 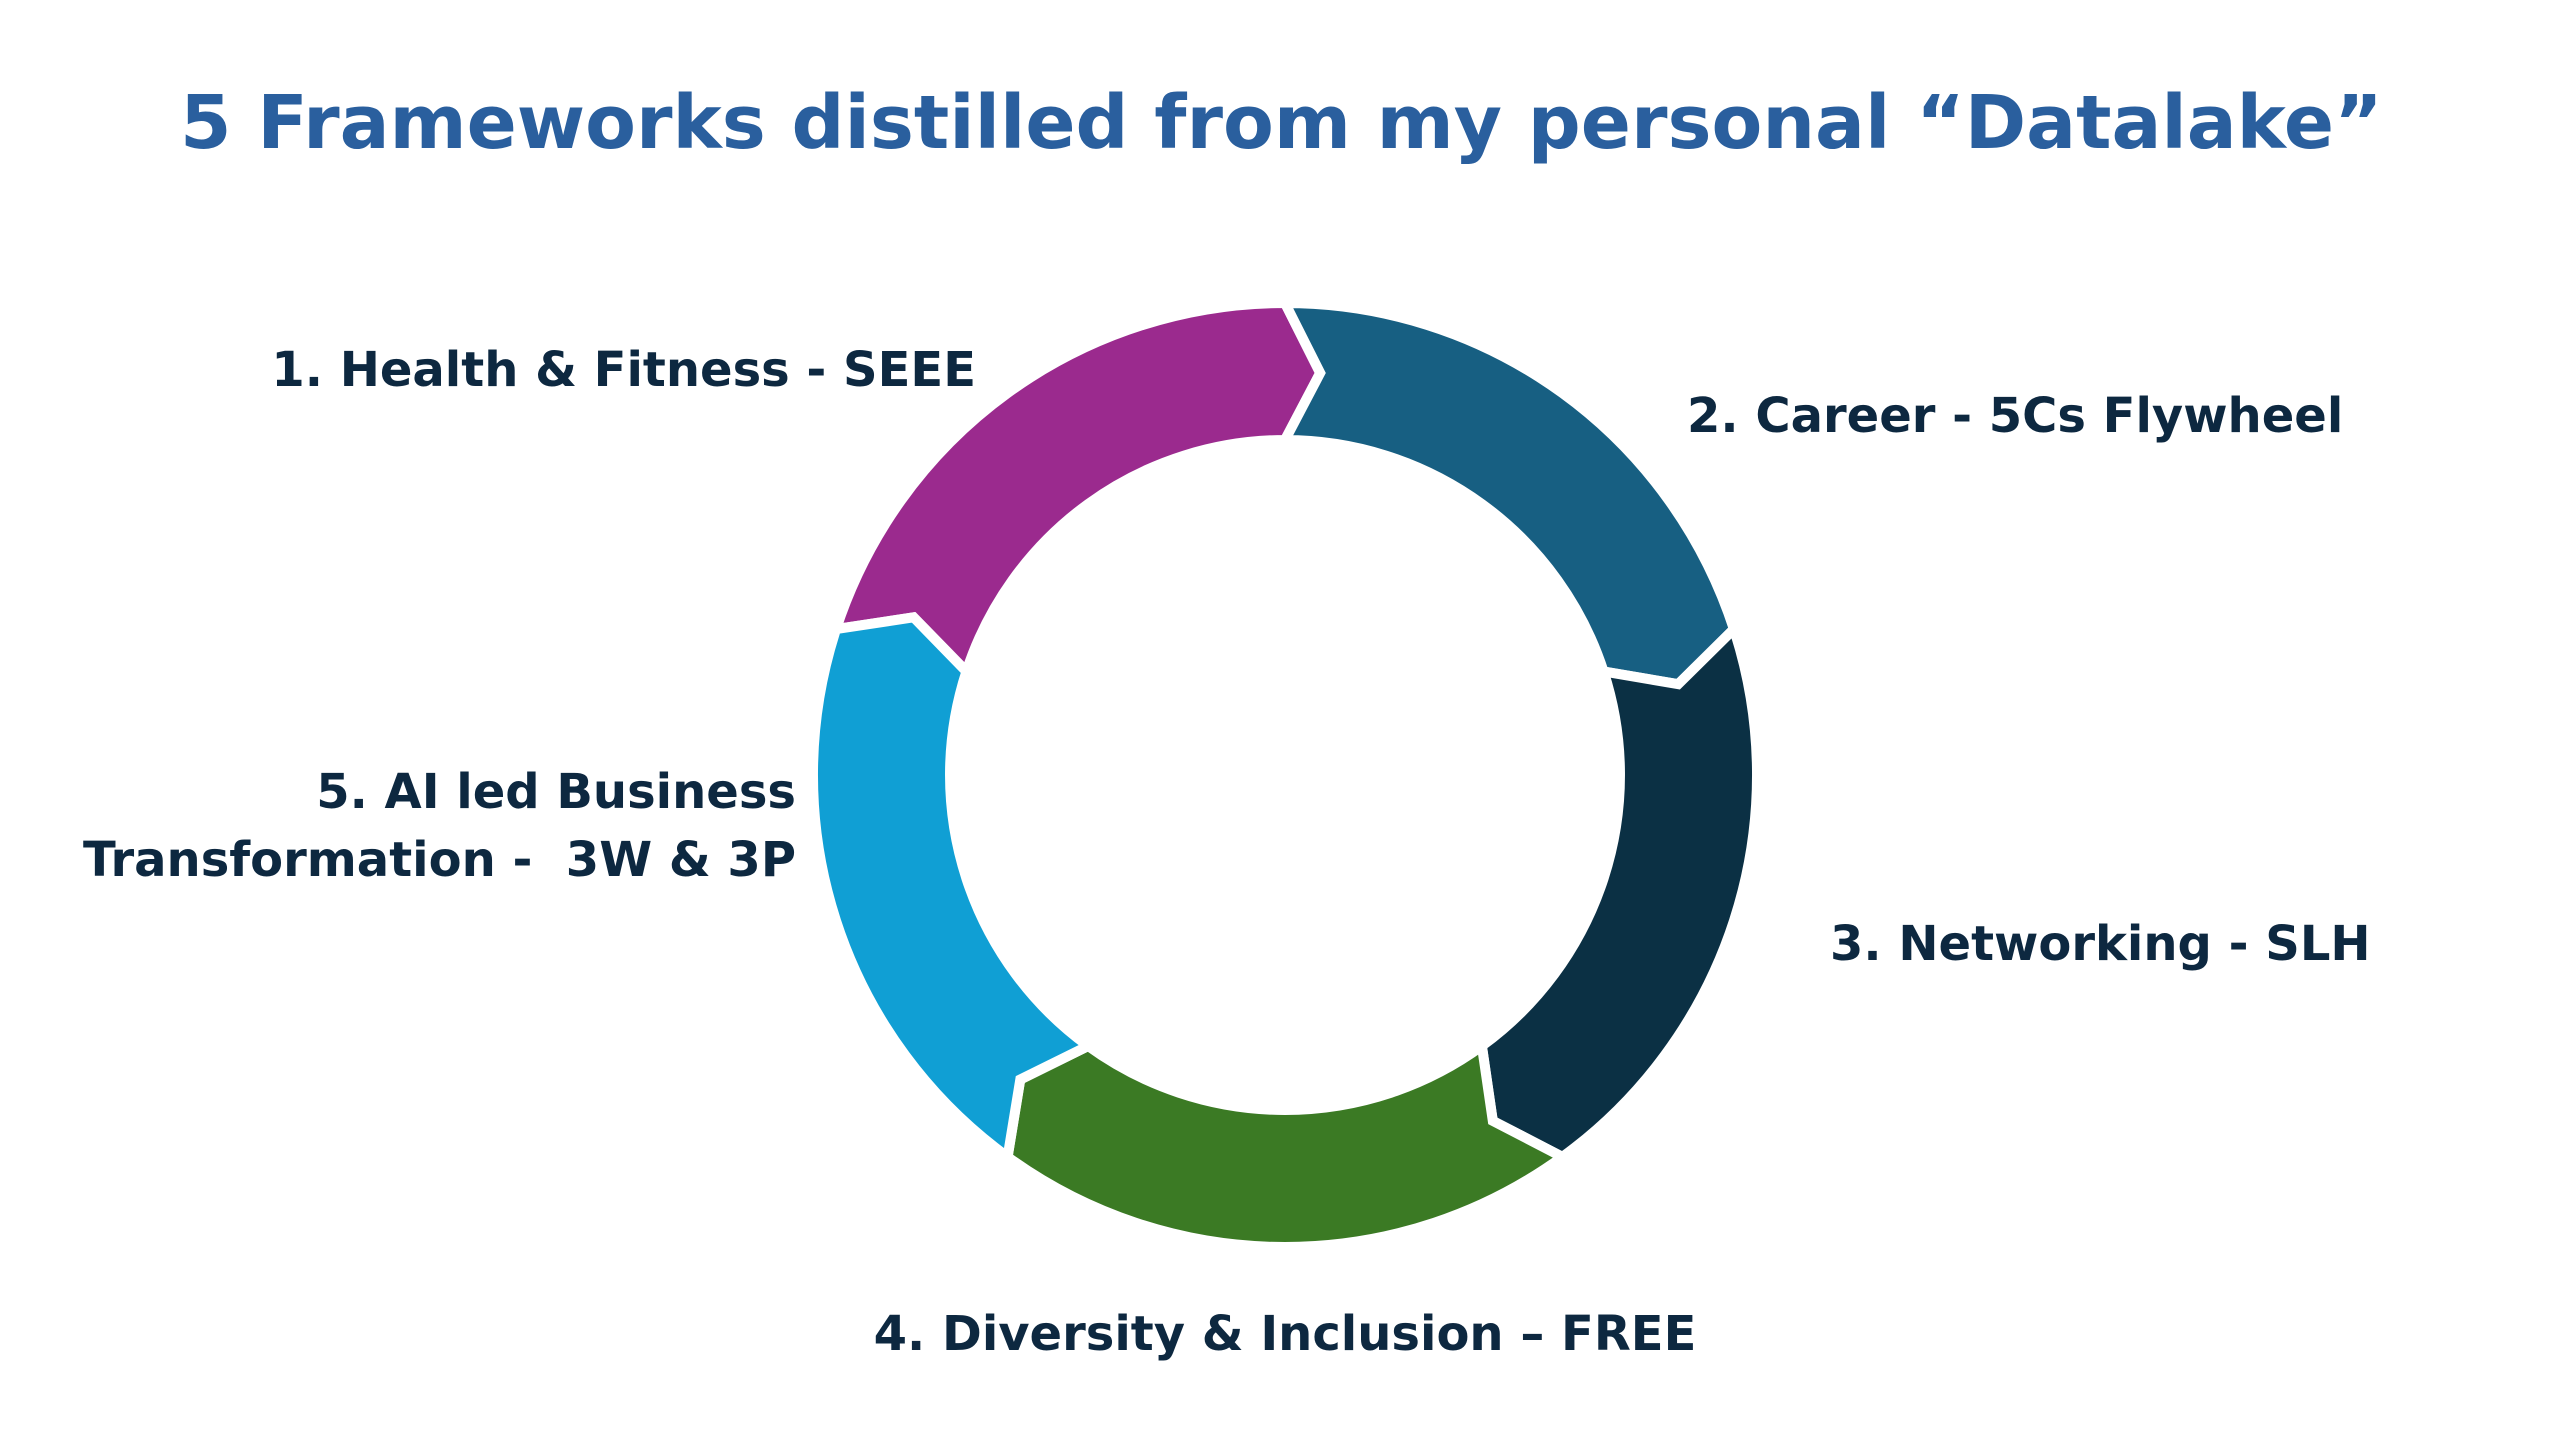 What do you see at coordinates (439, 860) in the screenshot?
I see `node-label: Transformation - 3W & 3P` at bounding box center [439, 860].